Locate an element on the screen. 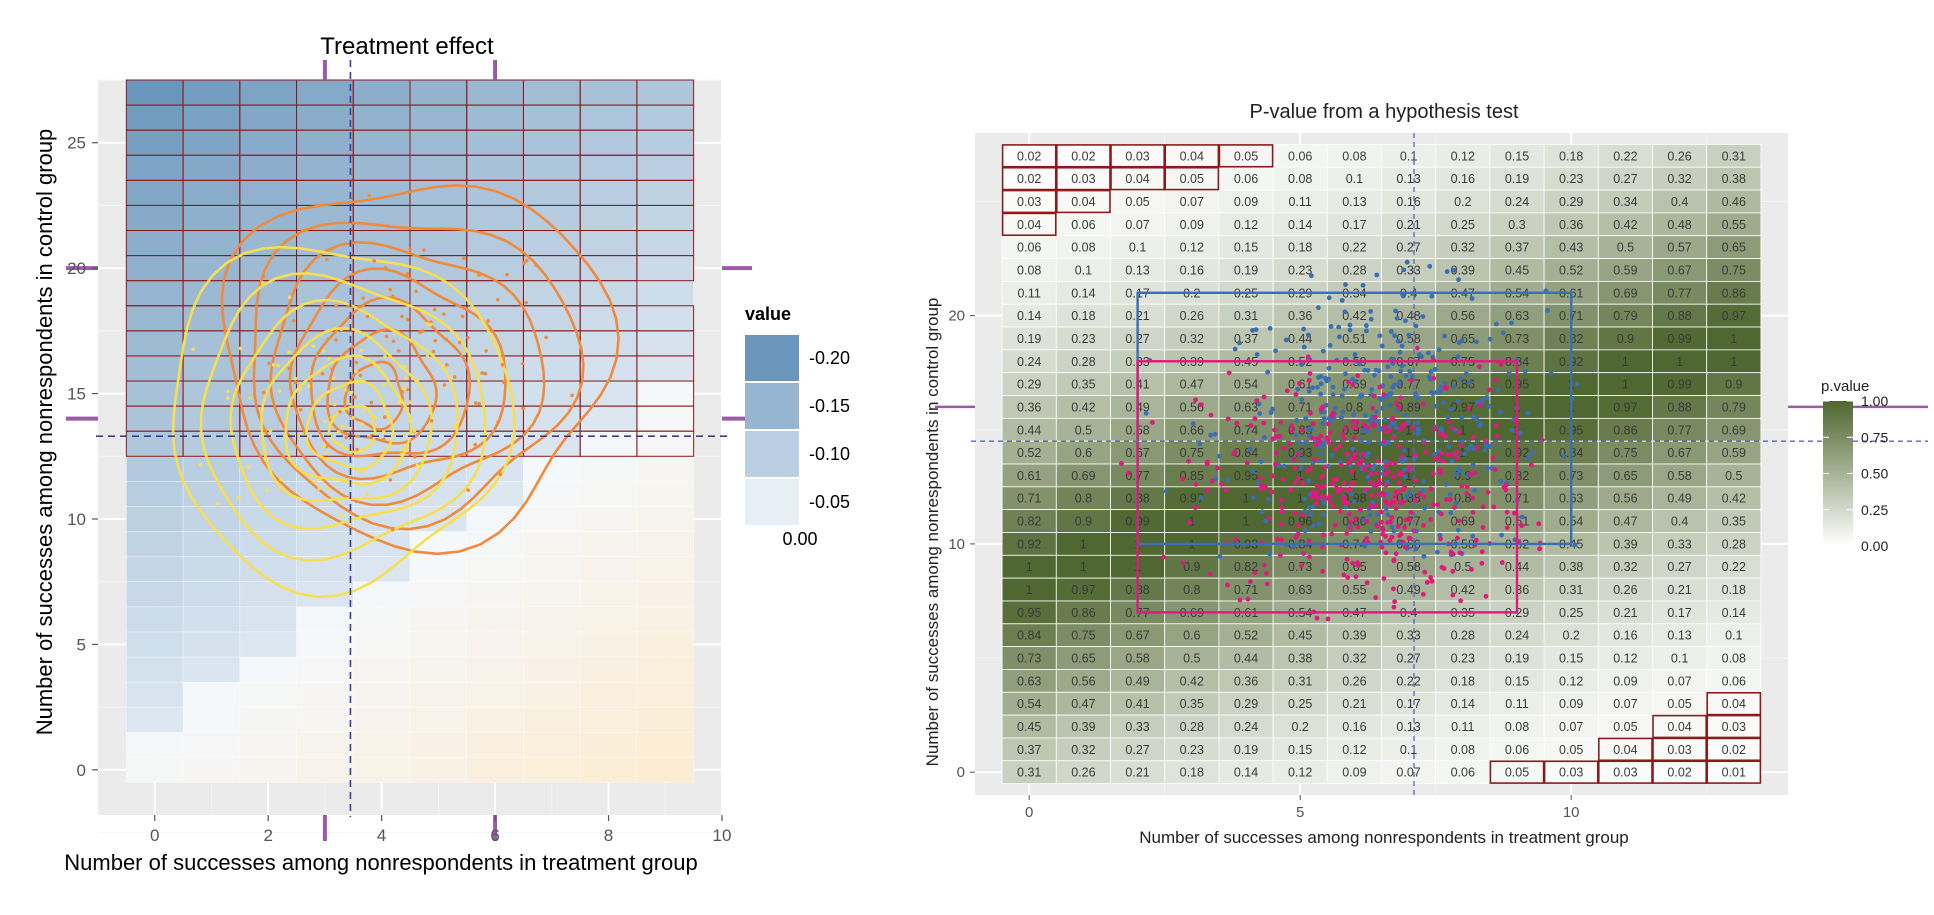 The width and height of the screenshot is (1934, 915). right-cell-value: 0.6 is located at coordinates (1191, 636).